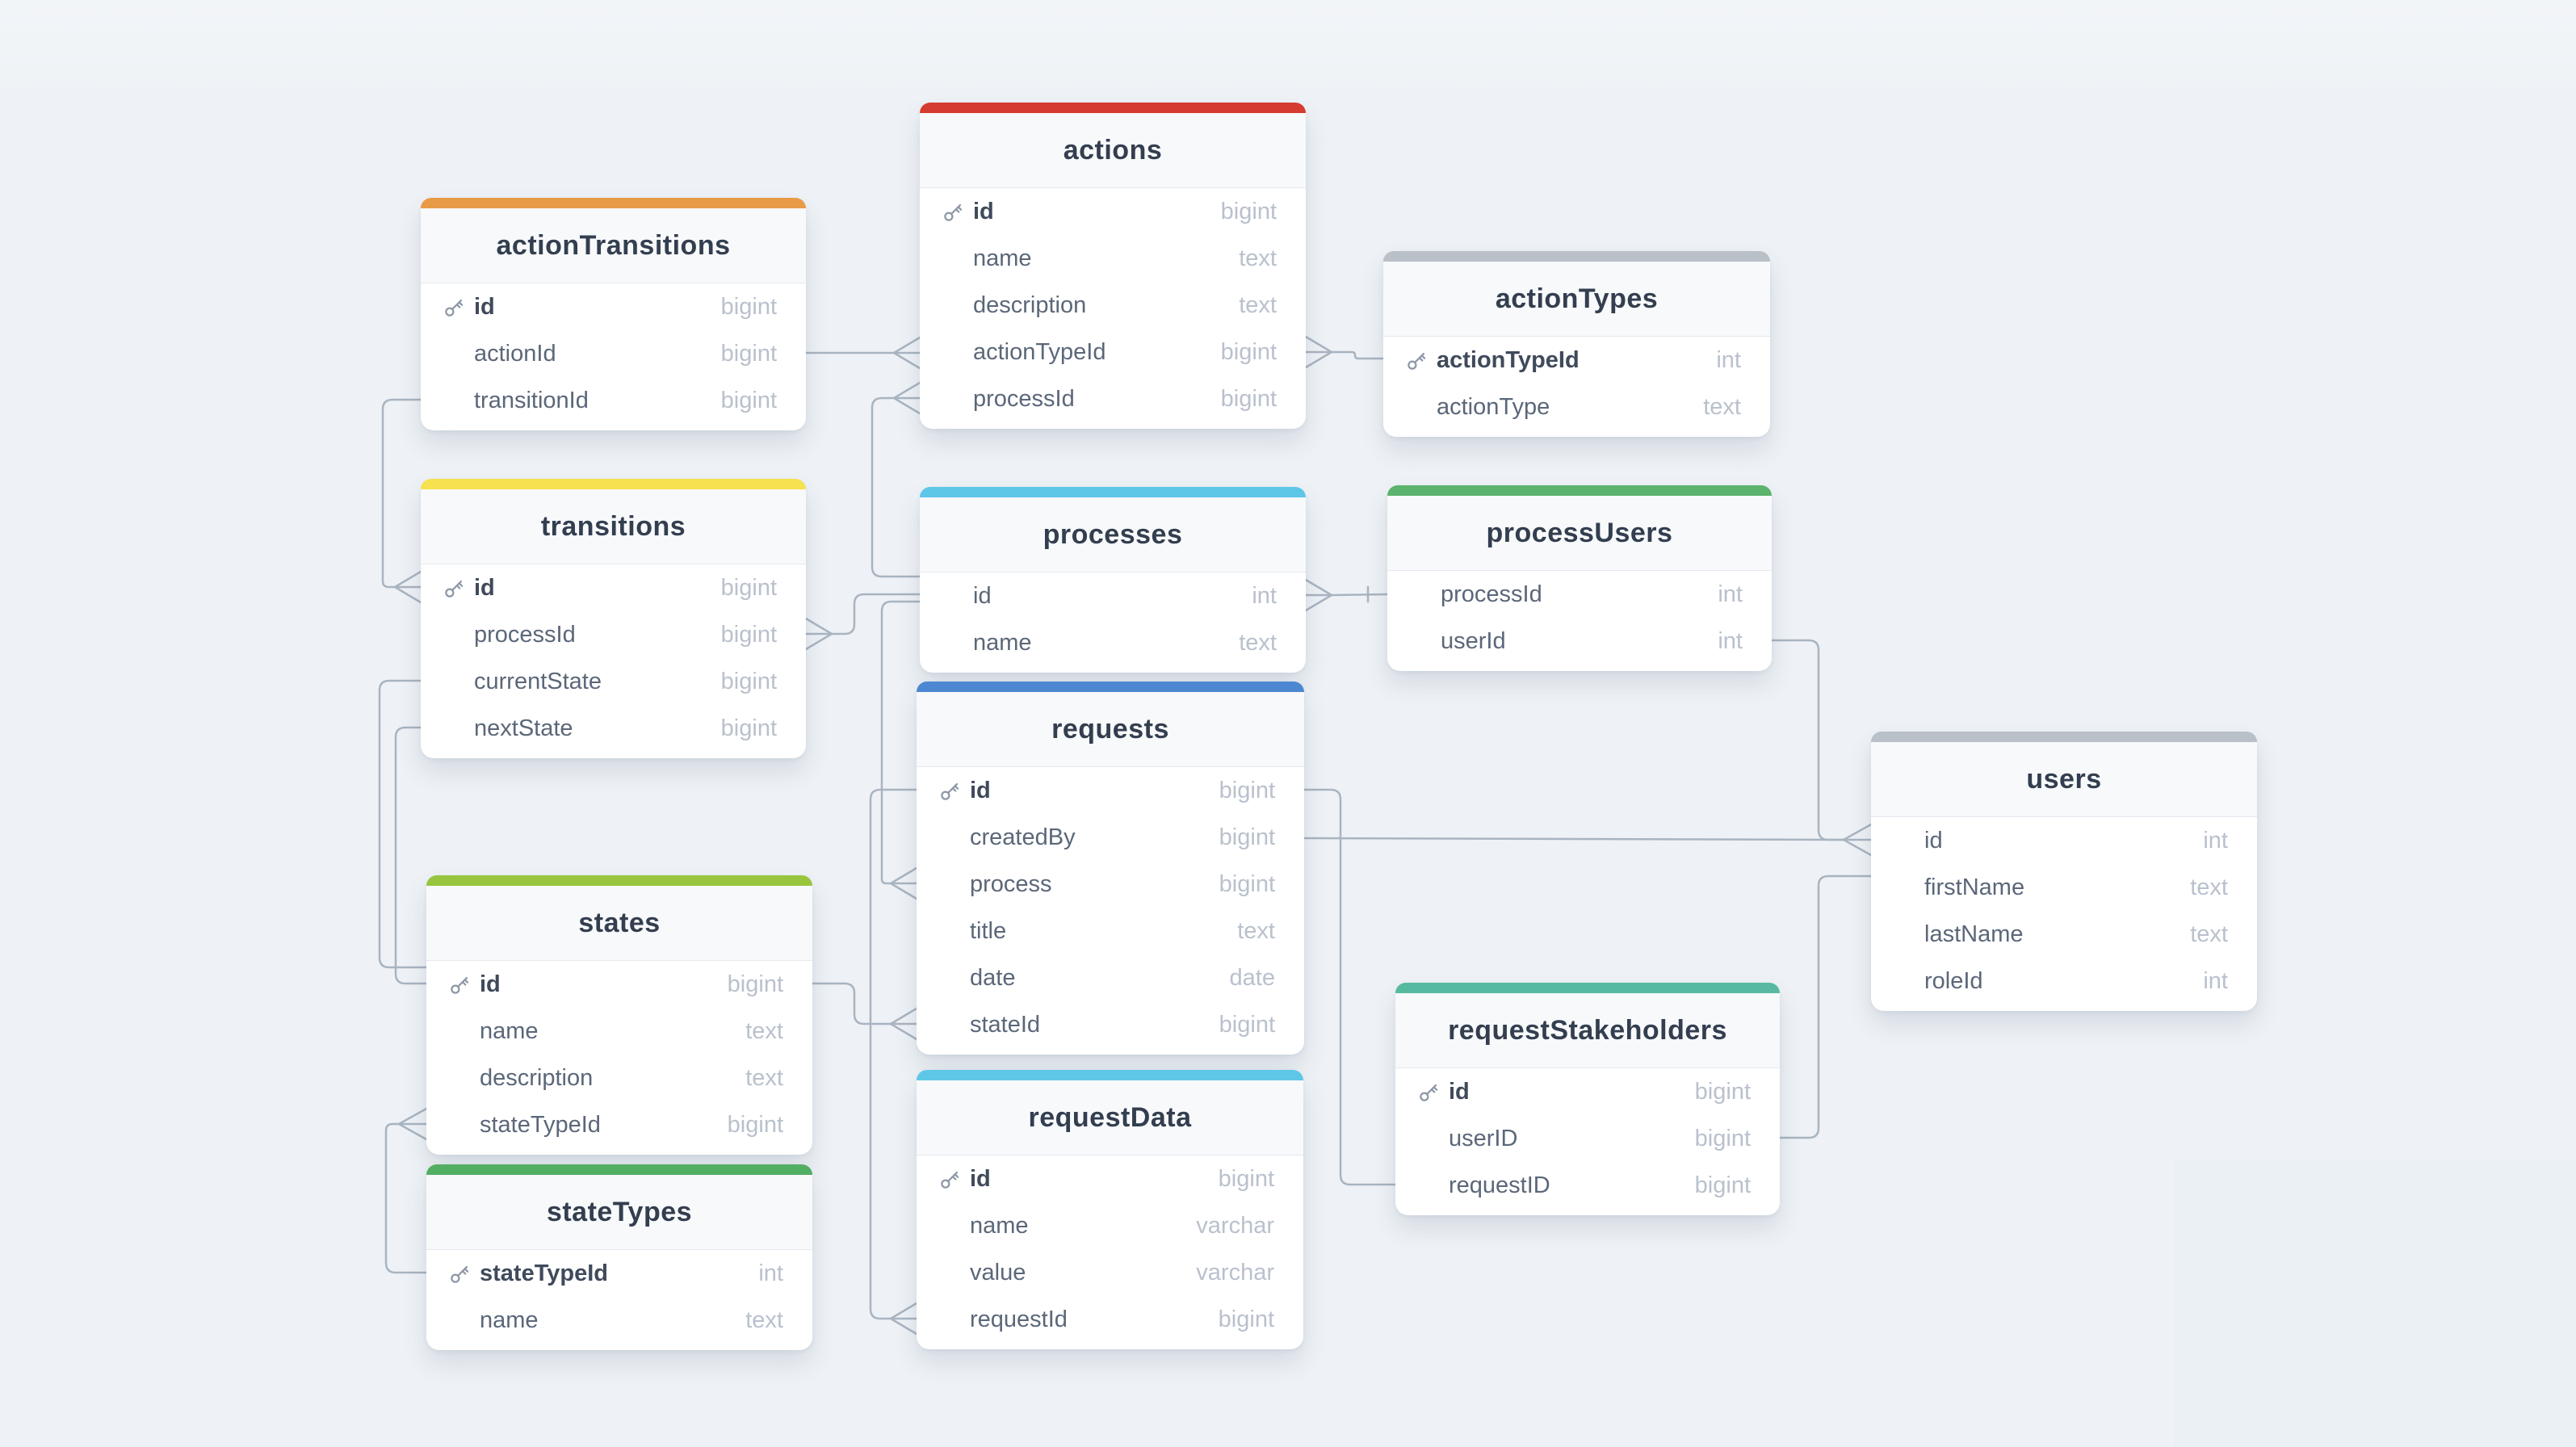  I want to click on field-row: date date, so click(1110, 977).